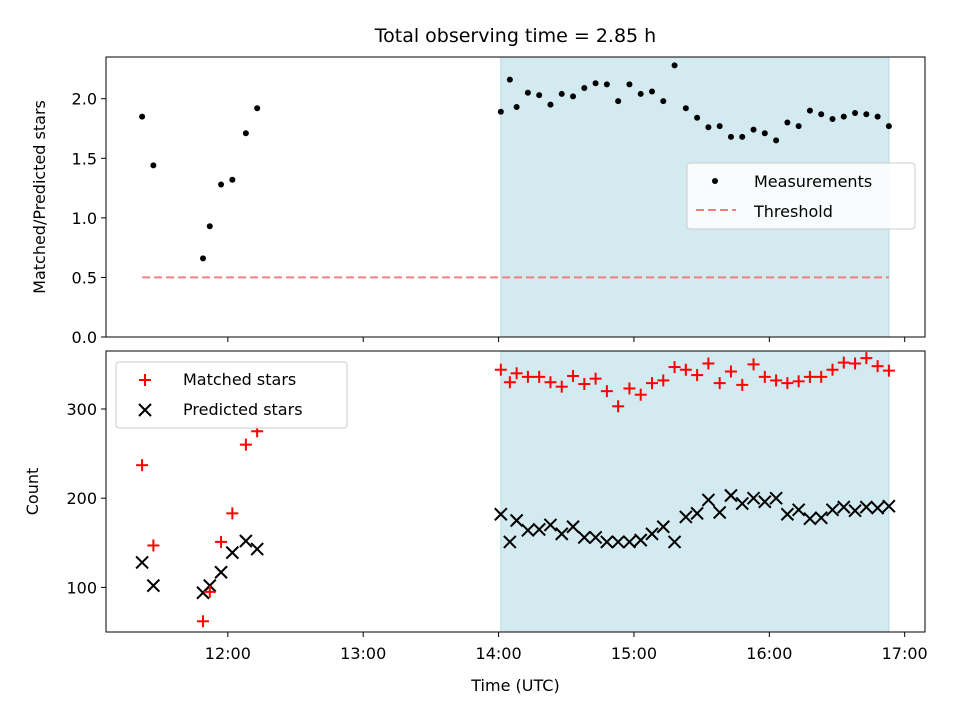 The width and height of the screenshot is (960, 720). I want to click on top-ytick-label: 2.0, so click(84, 99).